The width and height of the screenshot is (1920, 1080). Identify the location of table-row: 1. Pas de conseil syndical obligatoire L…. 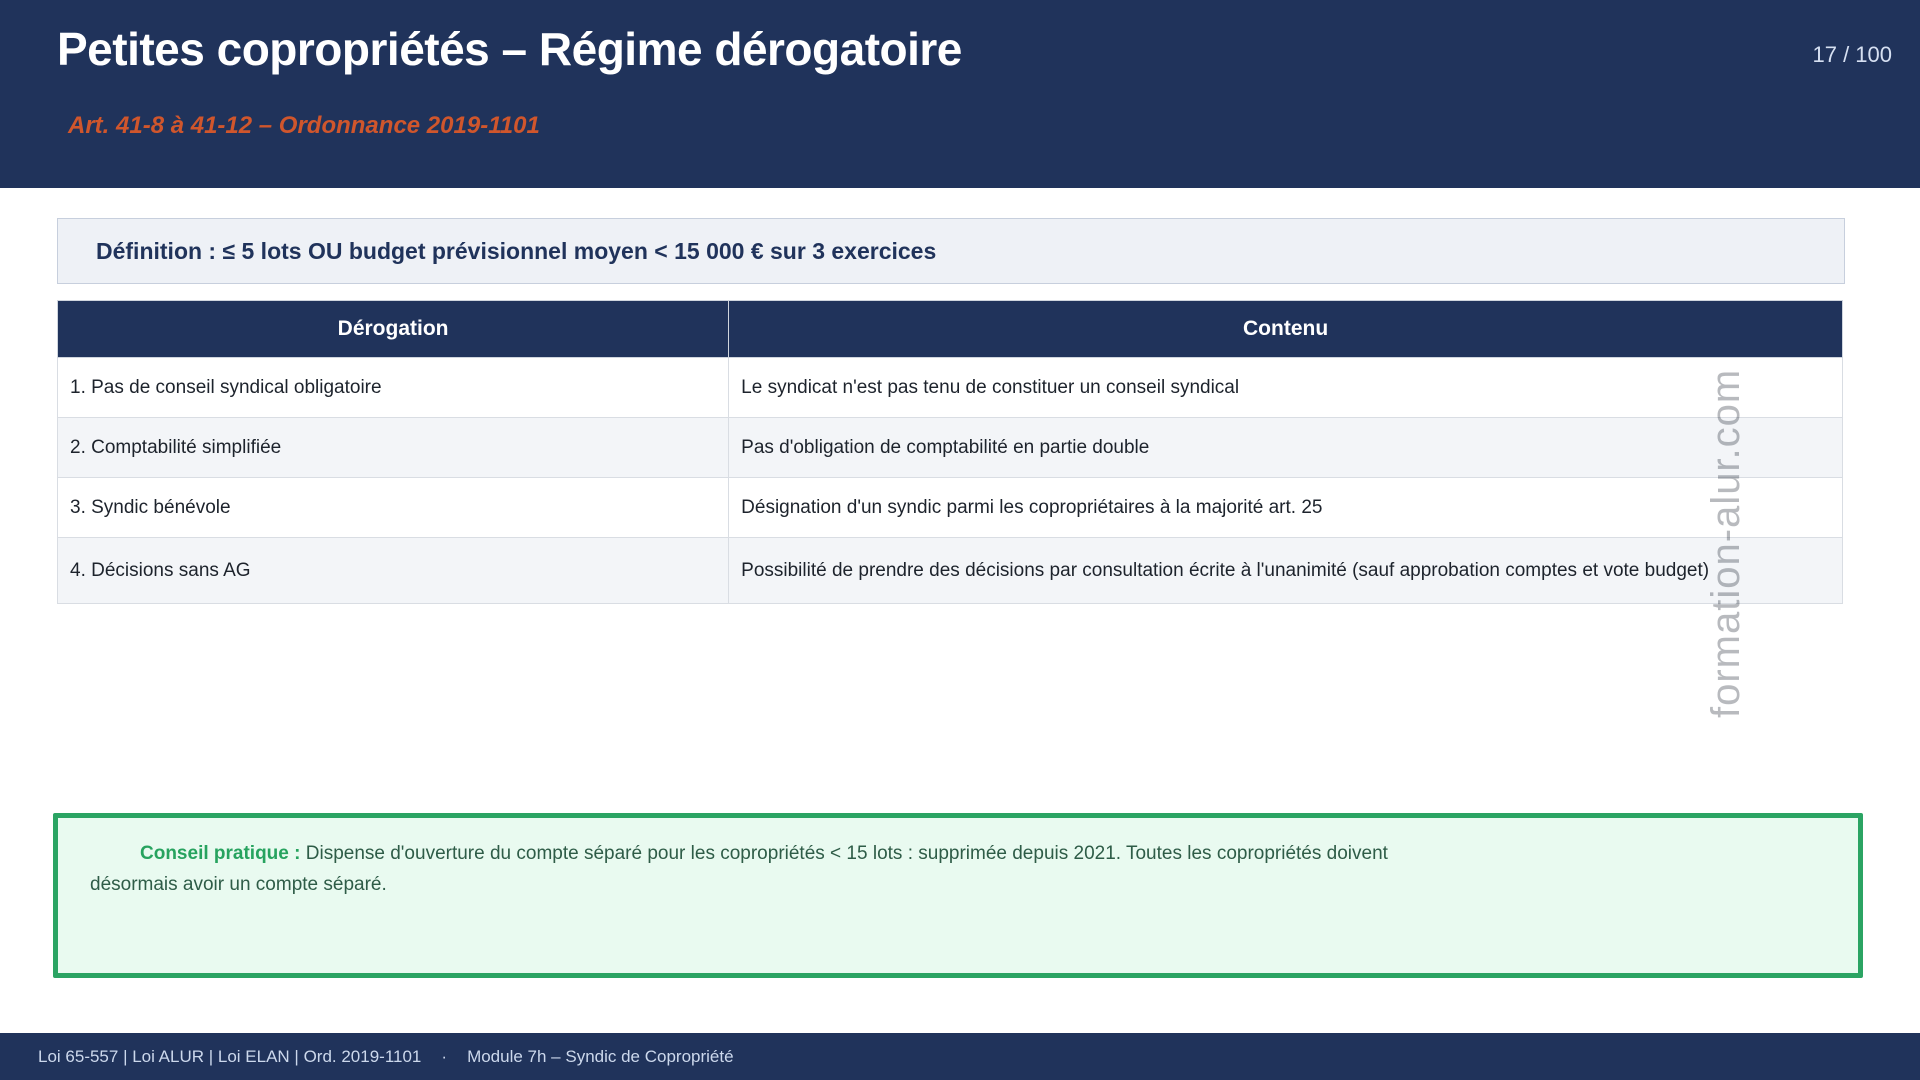
(949, 387).